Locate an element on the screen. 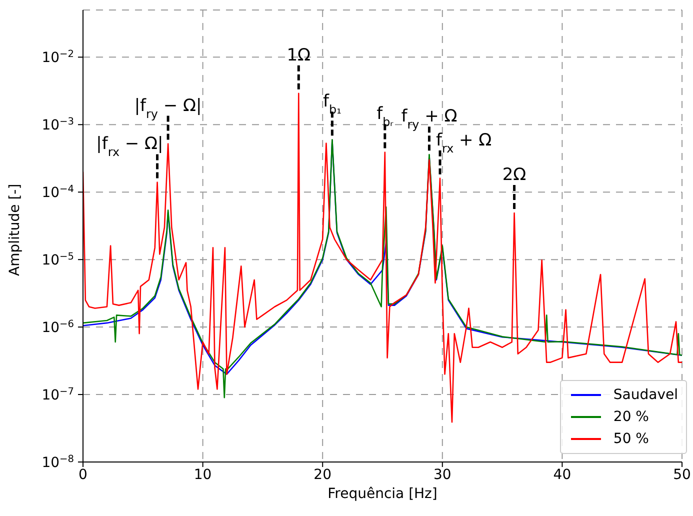 This screenshot has height=516, width=693. annotation: f$_{rx}$ + Ω is located at coordinates (464, 143).